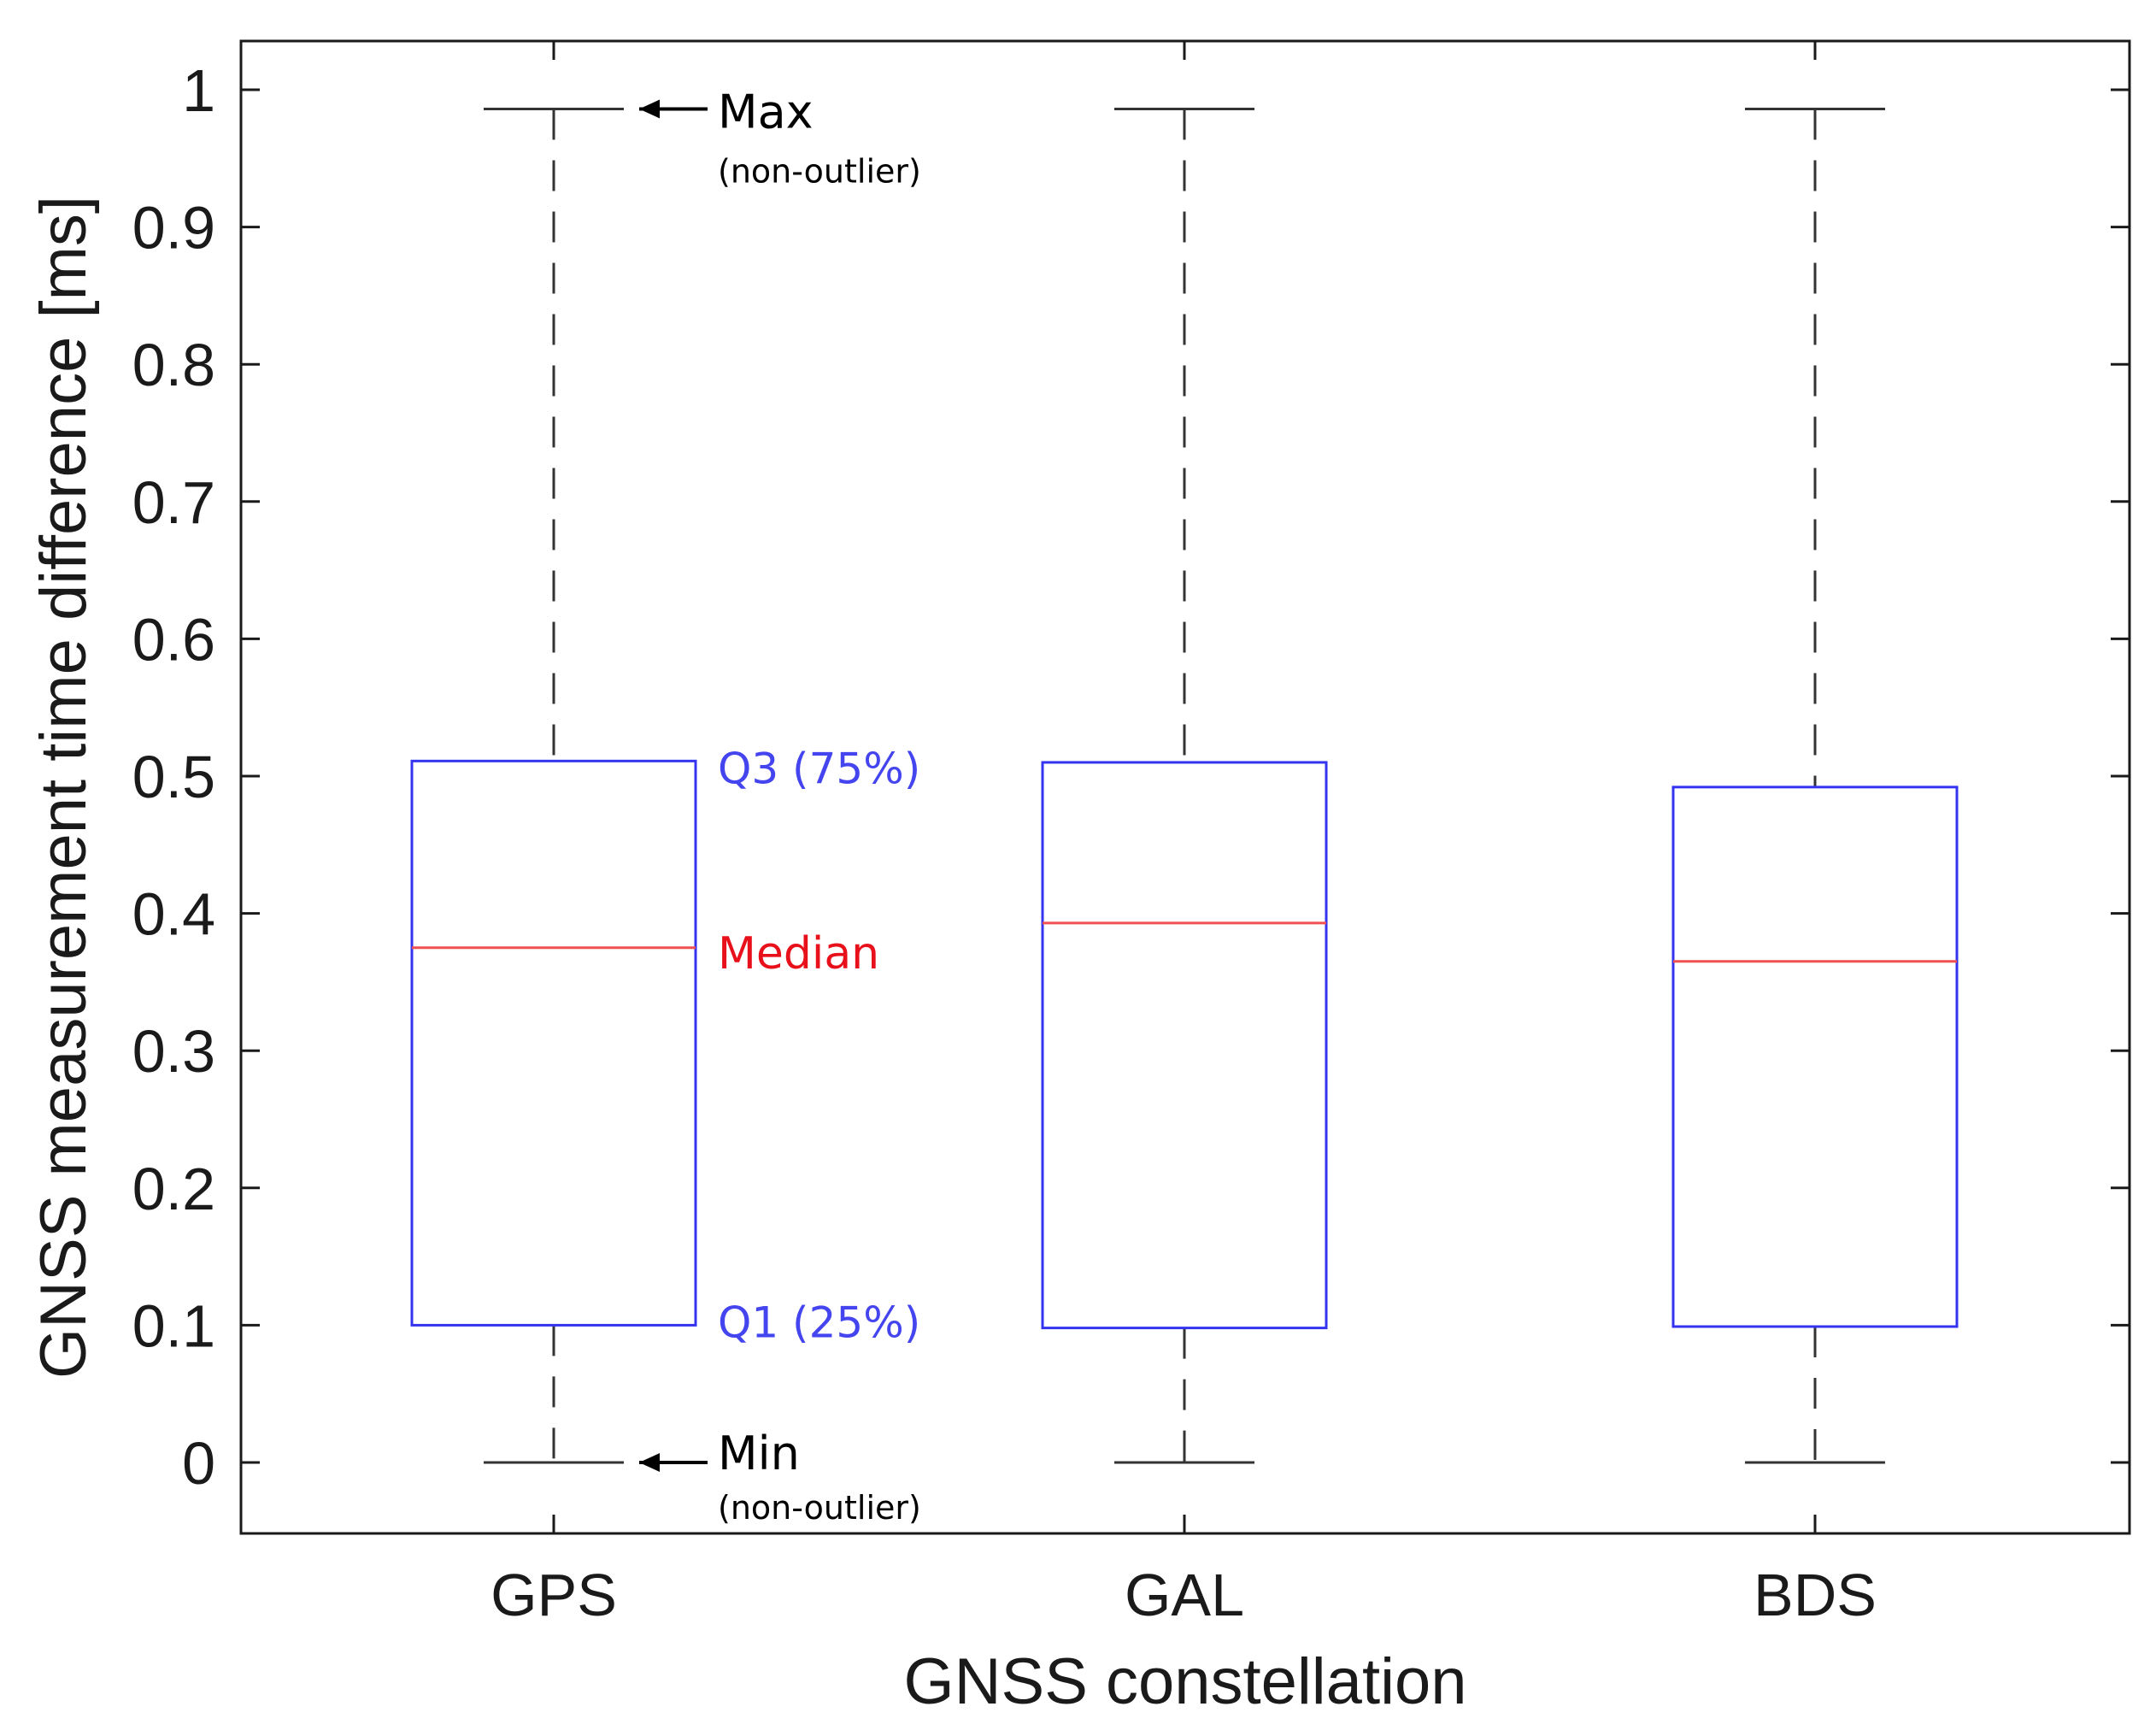  I want to click on x-tick-label: GPS, so click(554, 1595).